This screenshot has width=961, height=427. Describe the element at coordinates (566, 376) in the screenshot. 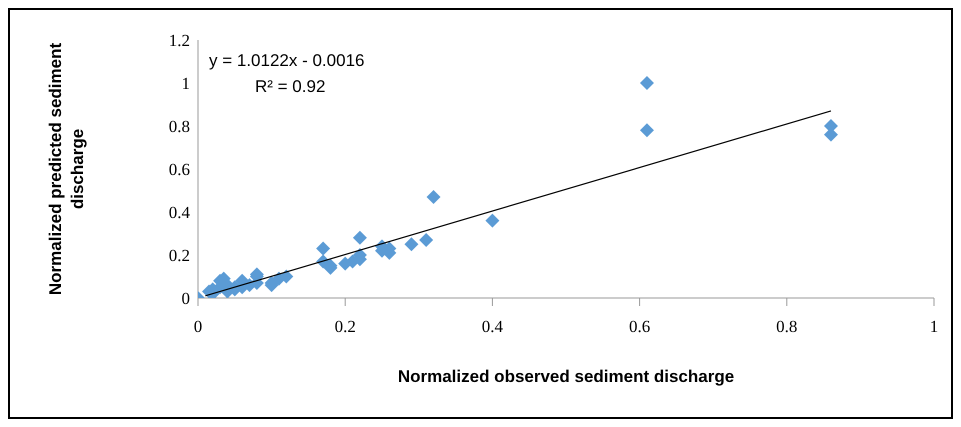

I see `x-axis-title: Normalized observed sediment discharge` at that location.